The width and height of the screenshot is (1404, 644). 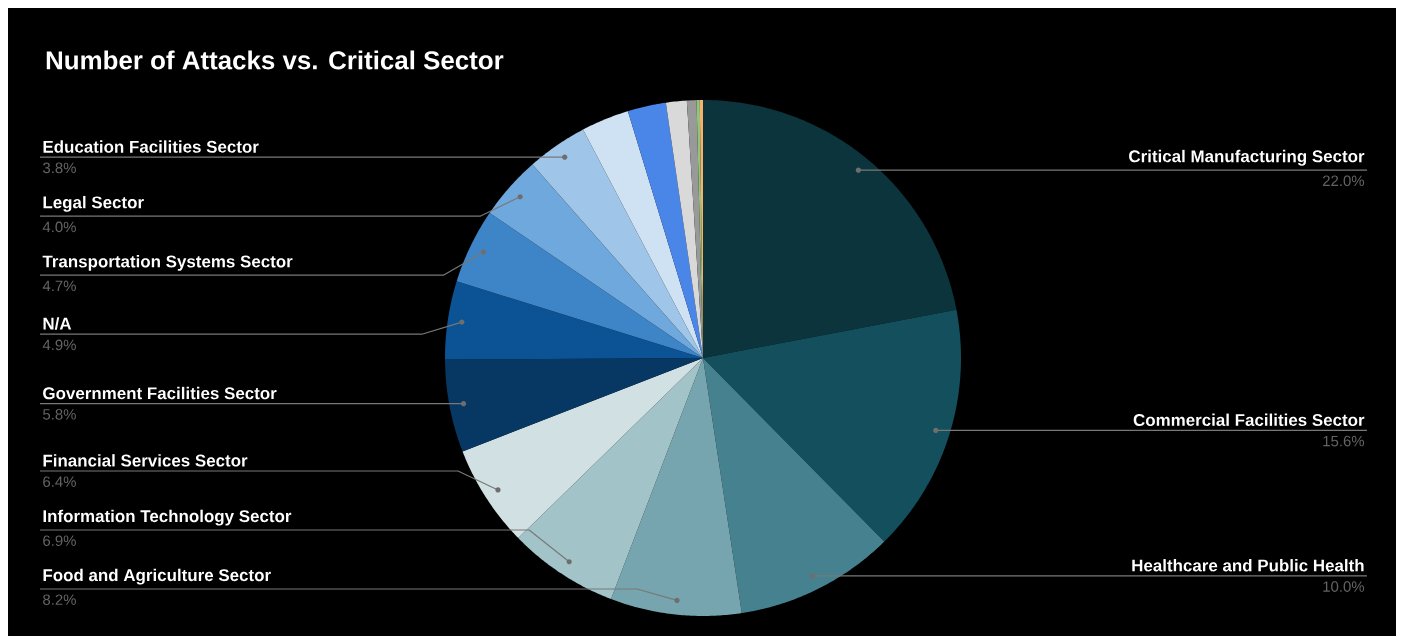 What do you see at coordinates (1343, 181) in the screenshot?
I see `data-label: 22.0%` at bounding box center [1343, 181].